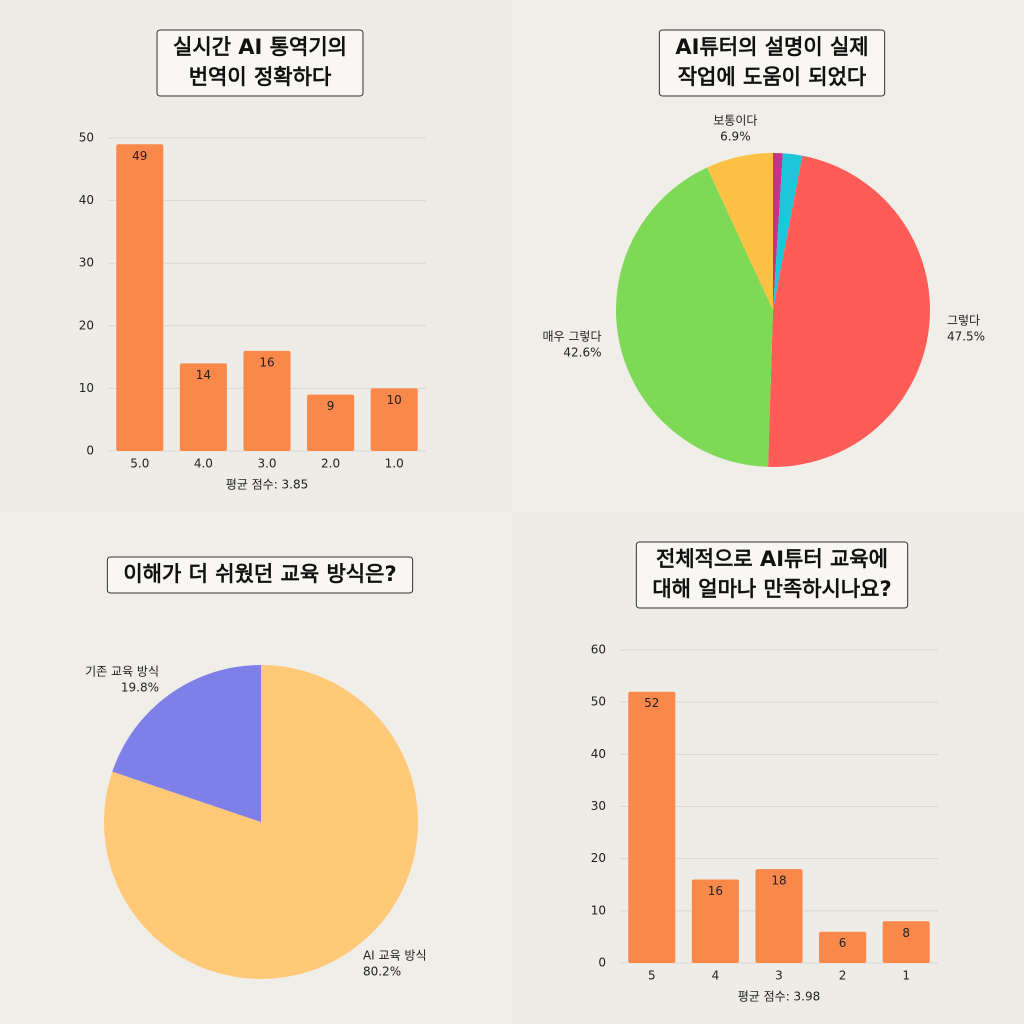 This screenshot has height=1024, width=1024. What do you see at coordinates (382, 972) in the screenshot?
I see `slice-value-label: 80.2%` at bounding box center [382, 972].